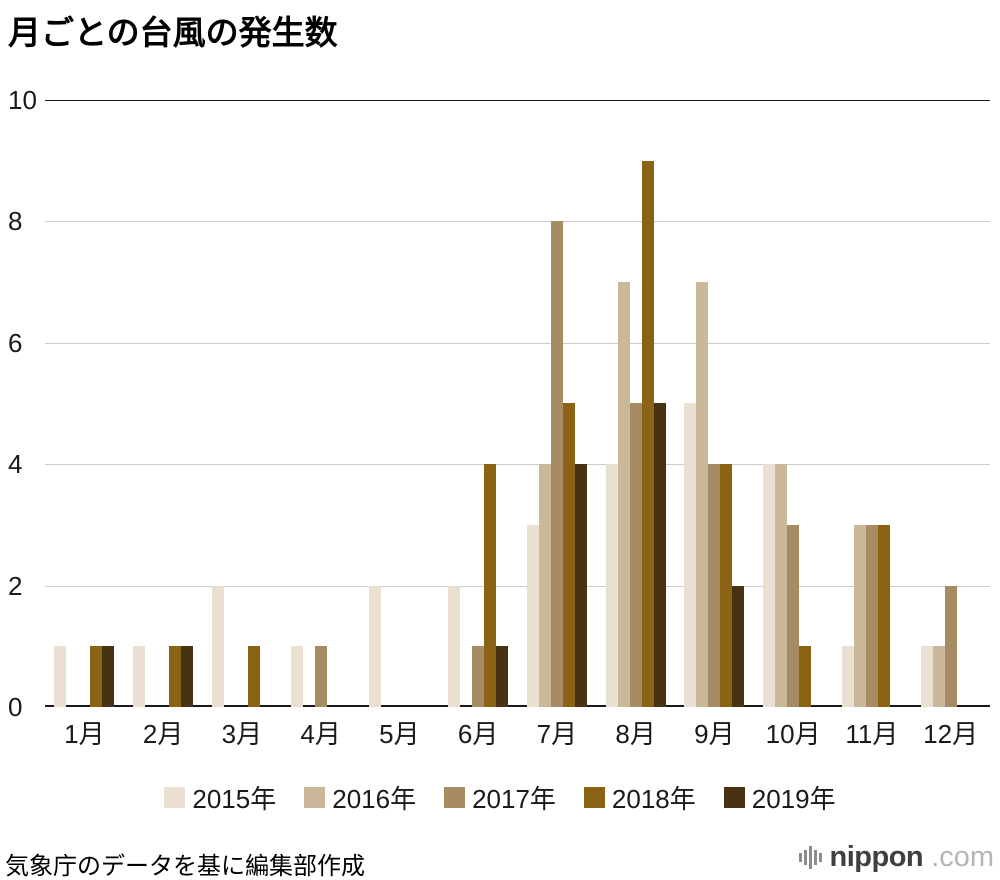 This screenshot has height=880, width=1000. I want to click on bar-2016年-11月, so click(859, 616).